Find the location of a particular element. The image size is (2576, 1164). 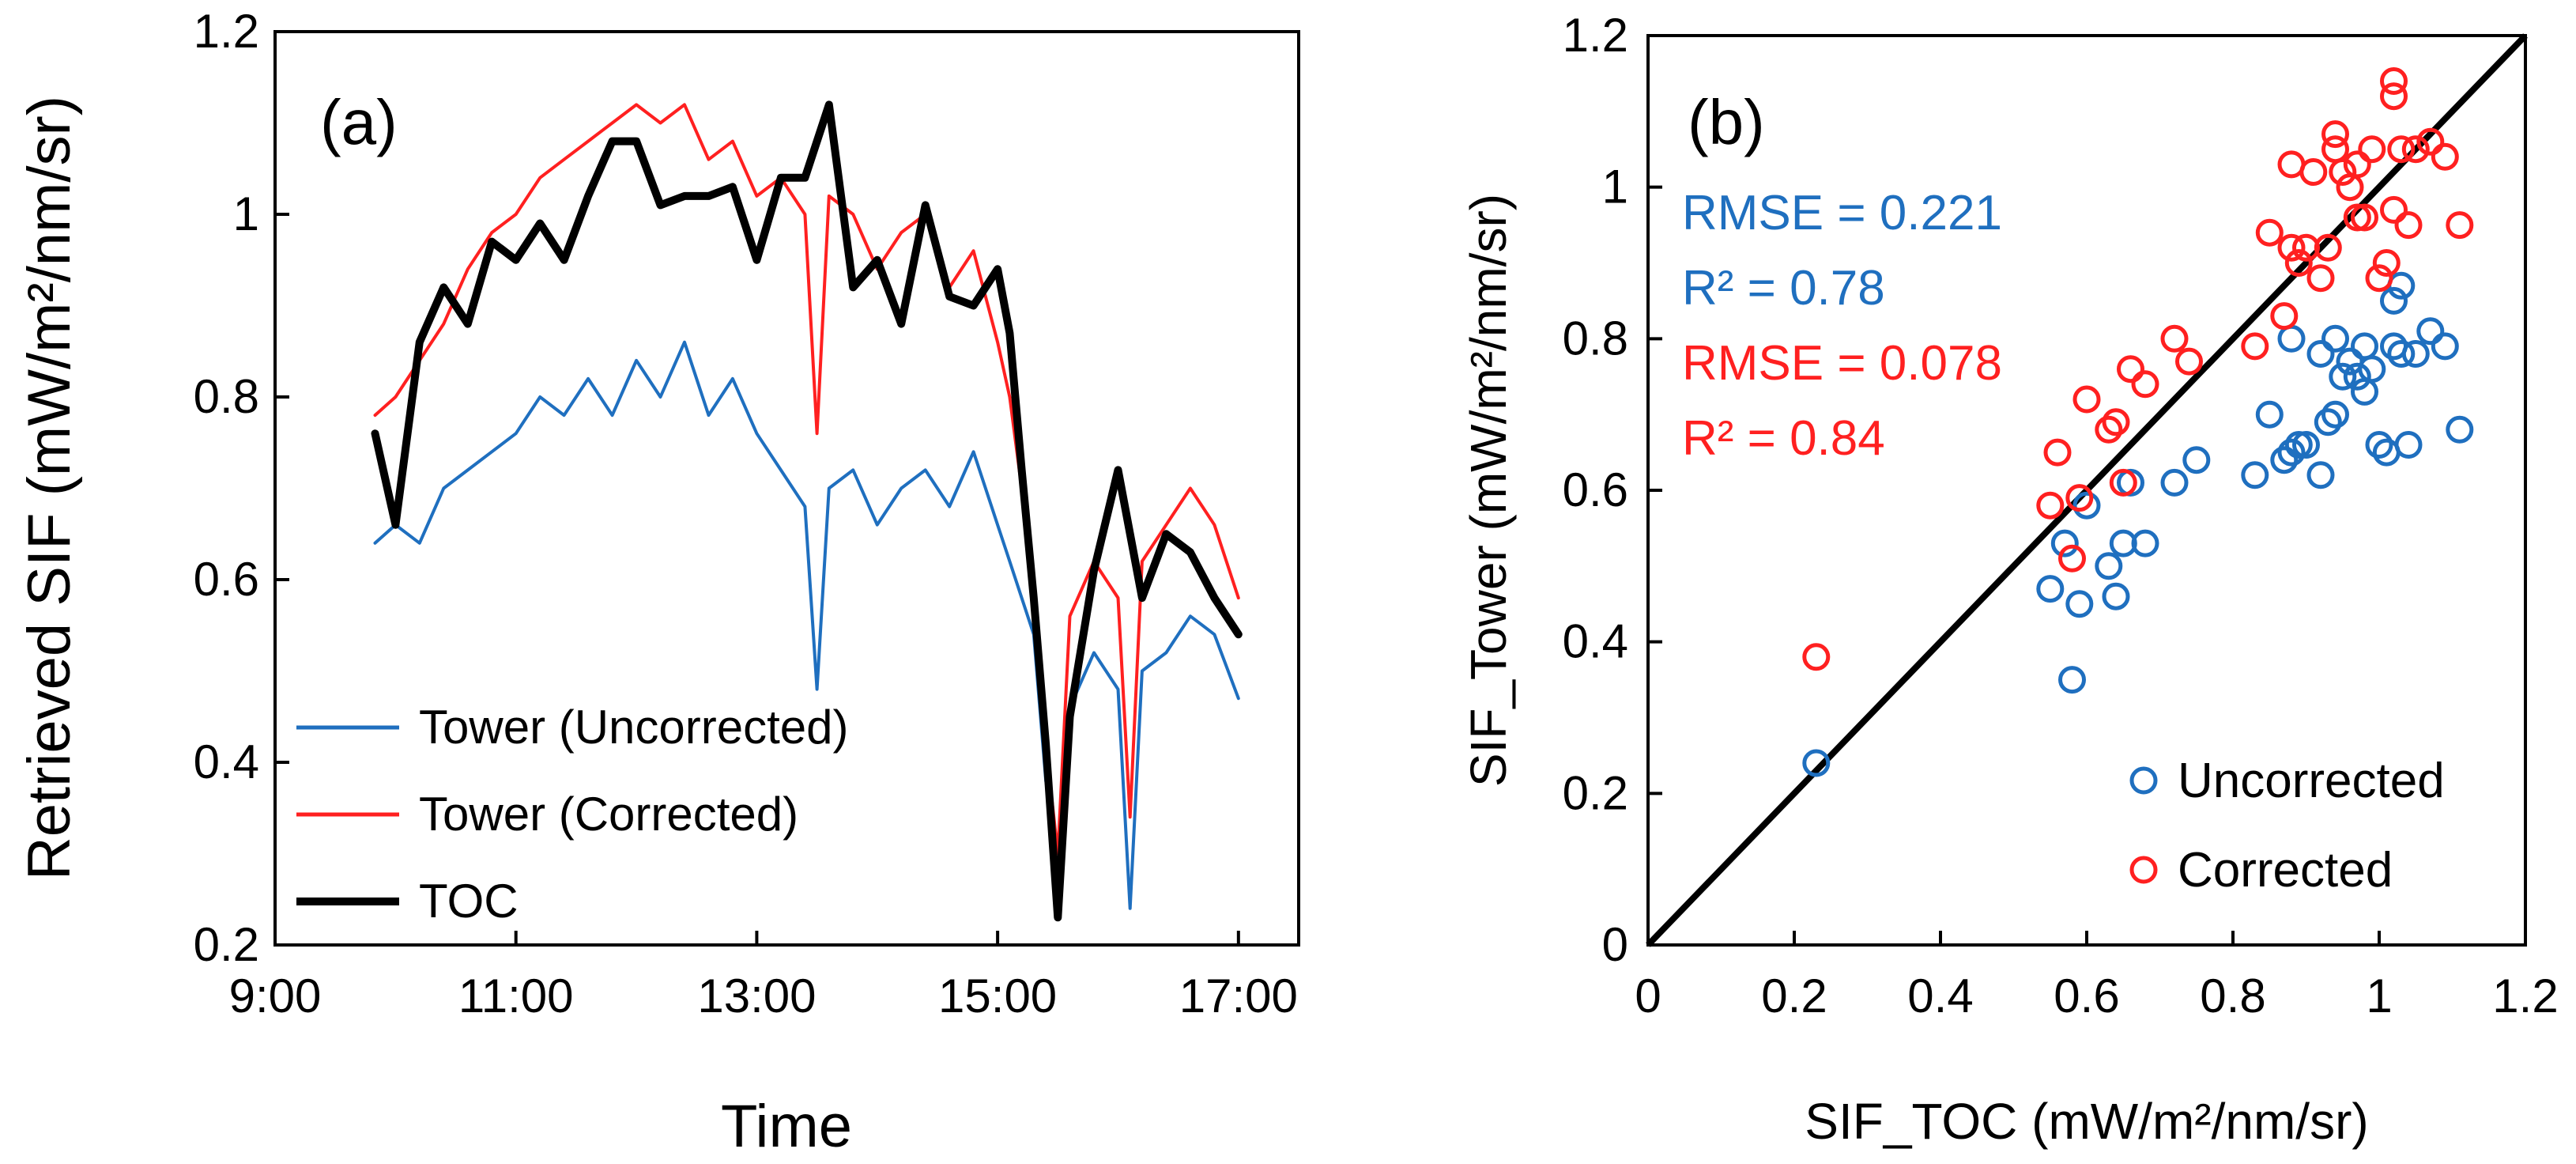

x-tick-label: 1.2 is located at coordinates (2525, 995).